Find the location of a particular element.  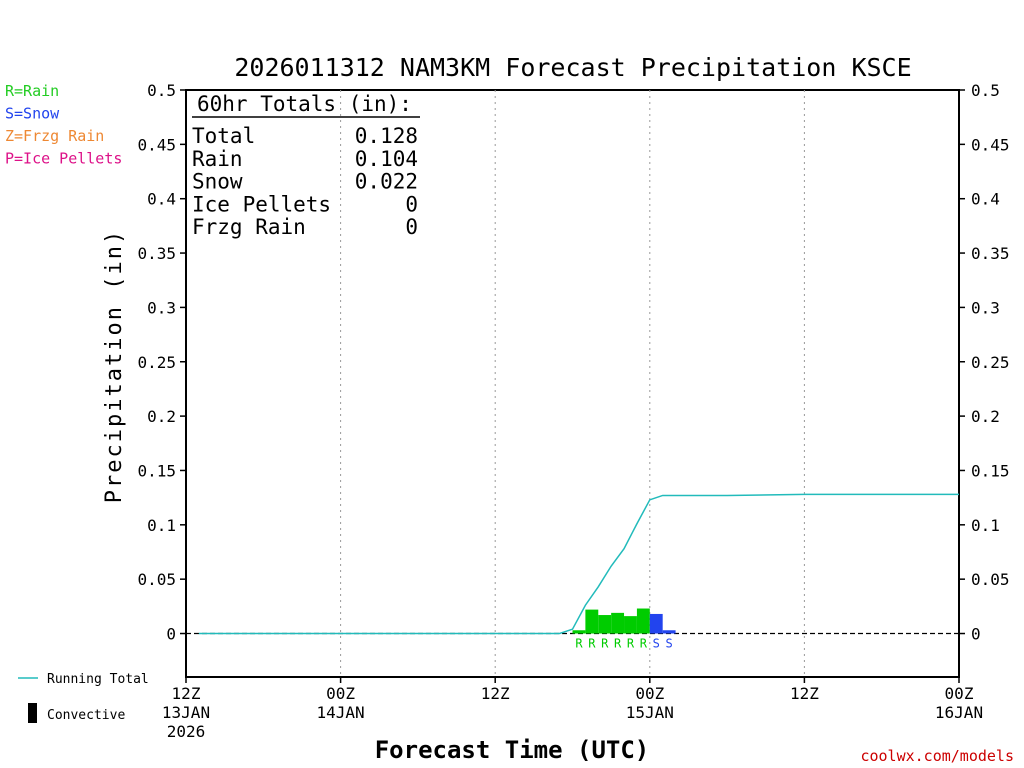

x-tick-label: 16JAN is located at coordinates (959, 712).